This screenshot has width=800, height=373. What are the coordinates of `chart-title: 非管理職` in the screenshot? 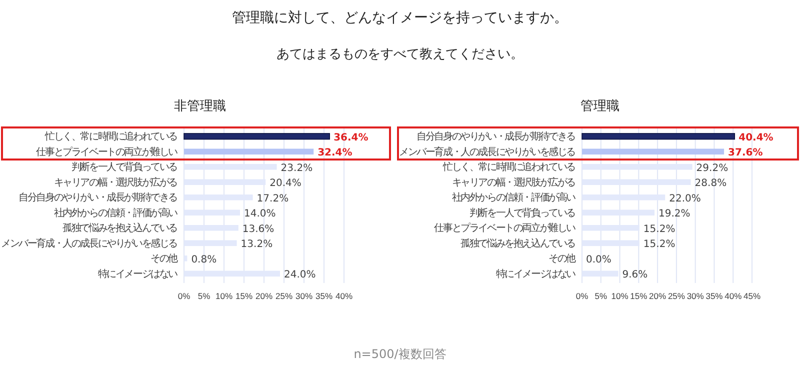 It's located at (200, 106).